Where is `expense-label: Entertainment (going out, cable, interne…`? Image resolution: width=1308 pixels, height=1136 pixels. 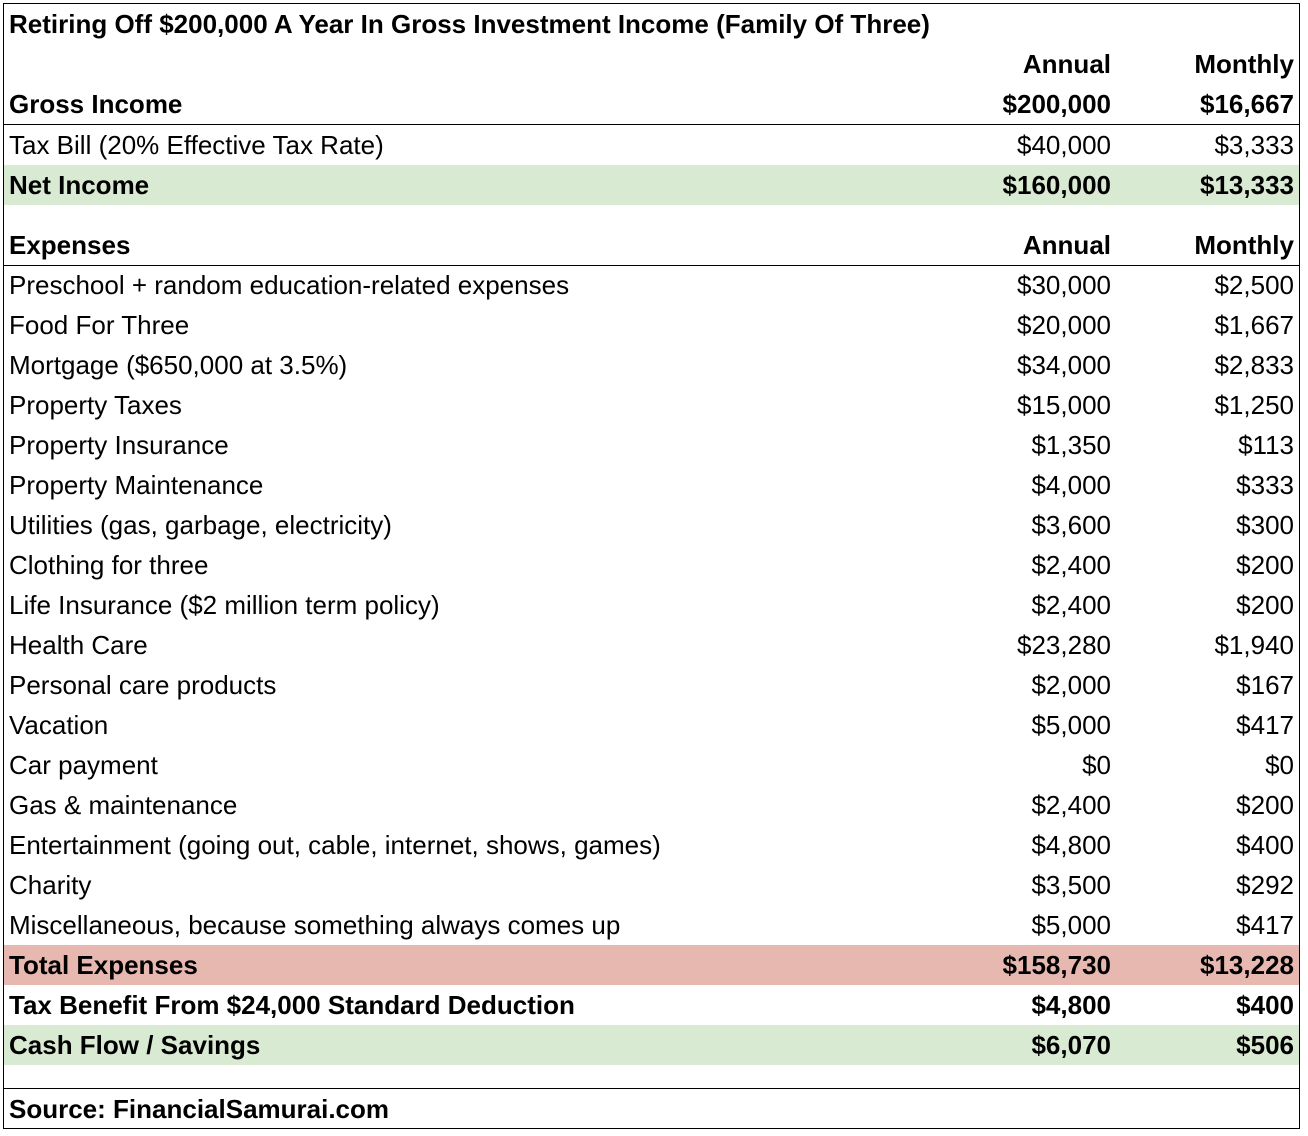
expense-label: Entertainment (going out, cable, interne… is located at coordinates (335, 845).